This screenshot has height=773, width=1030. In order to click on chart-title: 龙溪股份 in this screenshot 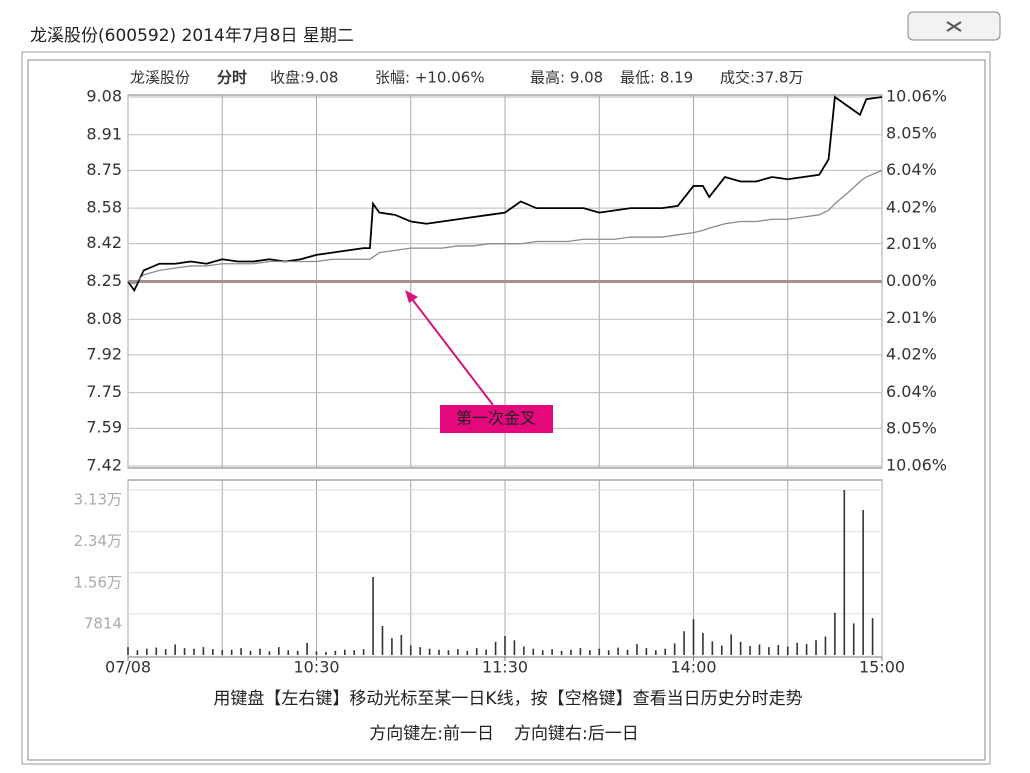, I will do `click(160, 78)`.